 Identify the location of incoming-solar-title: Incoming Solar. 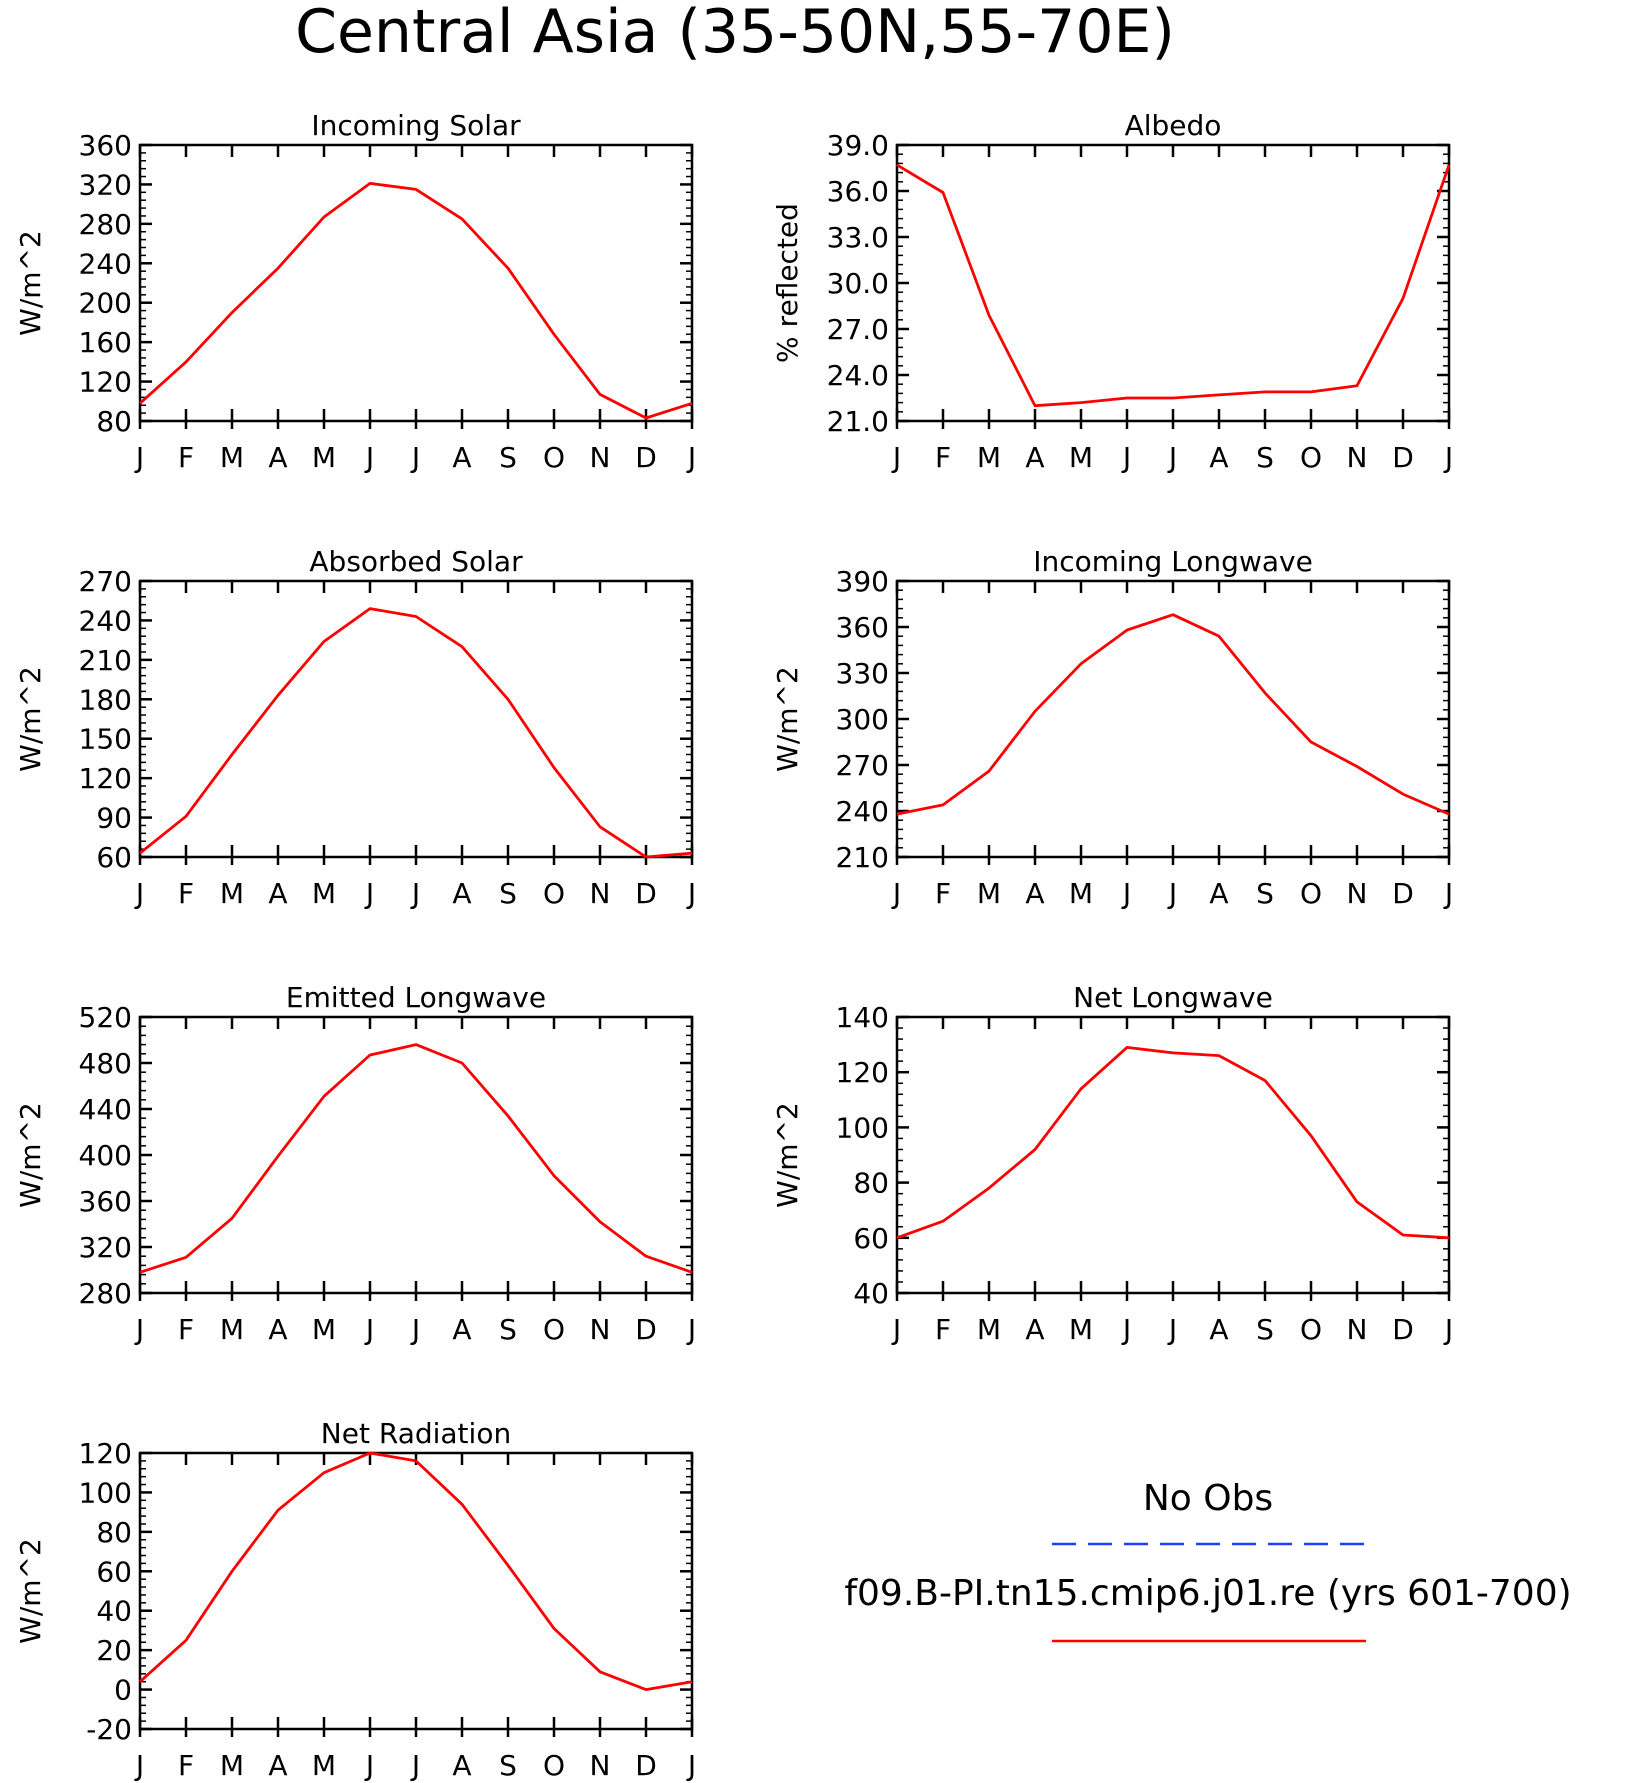
(416, 125).